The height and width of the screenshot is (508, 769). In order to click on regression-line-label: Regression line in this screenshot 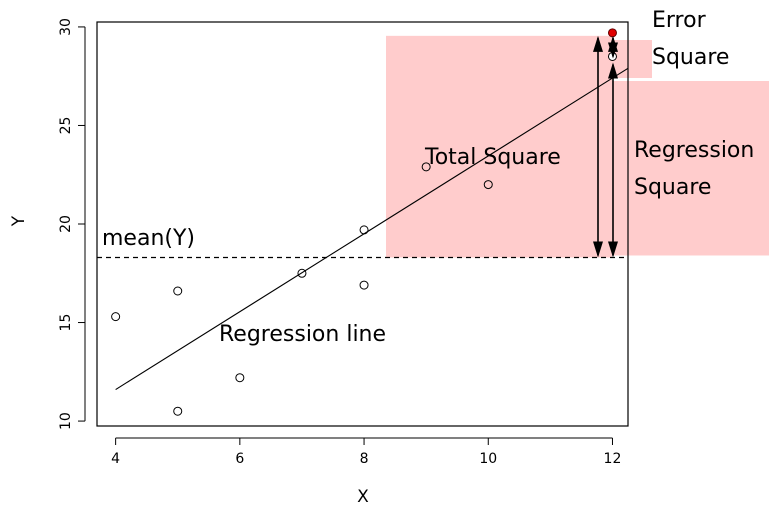, I will do `click(302, 334)`.